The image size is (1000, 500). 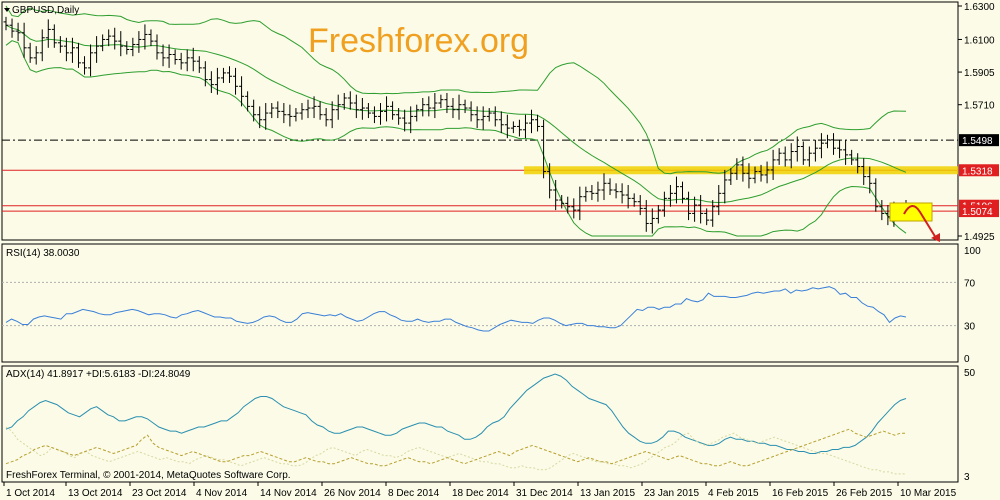 I want to click on price-tick-label: 1.6100, so click(x=979, y=40).